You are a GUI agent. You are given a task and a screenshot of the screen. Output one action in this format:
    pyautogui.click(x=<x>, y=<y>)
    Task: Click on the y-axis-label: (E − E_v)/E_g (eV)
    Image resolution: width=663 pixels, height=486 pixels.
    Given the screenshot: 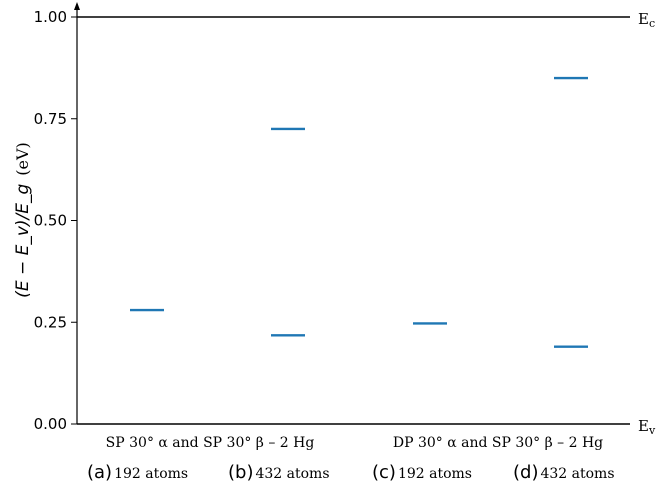 What is the action you would take?
    pyautogui.click(x=23, y=220)
    